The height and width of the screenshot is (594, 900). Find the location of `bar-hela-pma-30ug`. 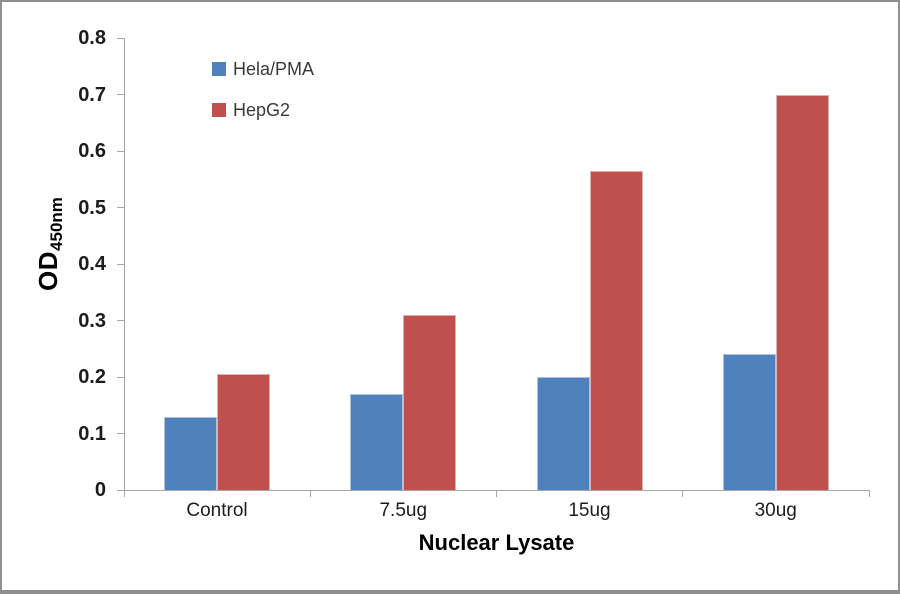

bar-hela-pma-30ug is located at coordinates (749, 422).